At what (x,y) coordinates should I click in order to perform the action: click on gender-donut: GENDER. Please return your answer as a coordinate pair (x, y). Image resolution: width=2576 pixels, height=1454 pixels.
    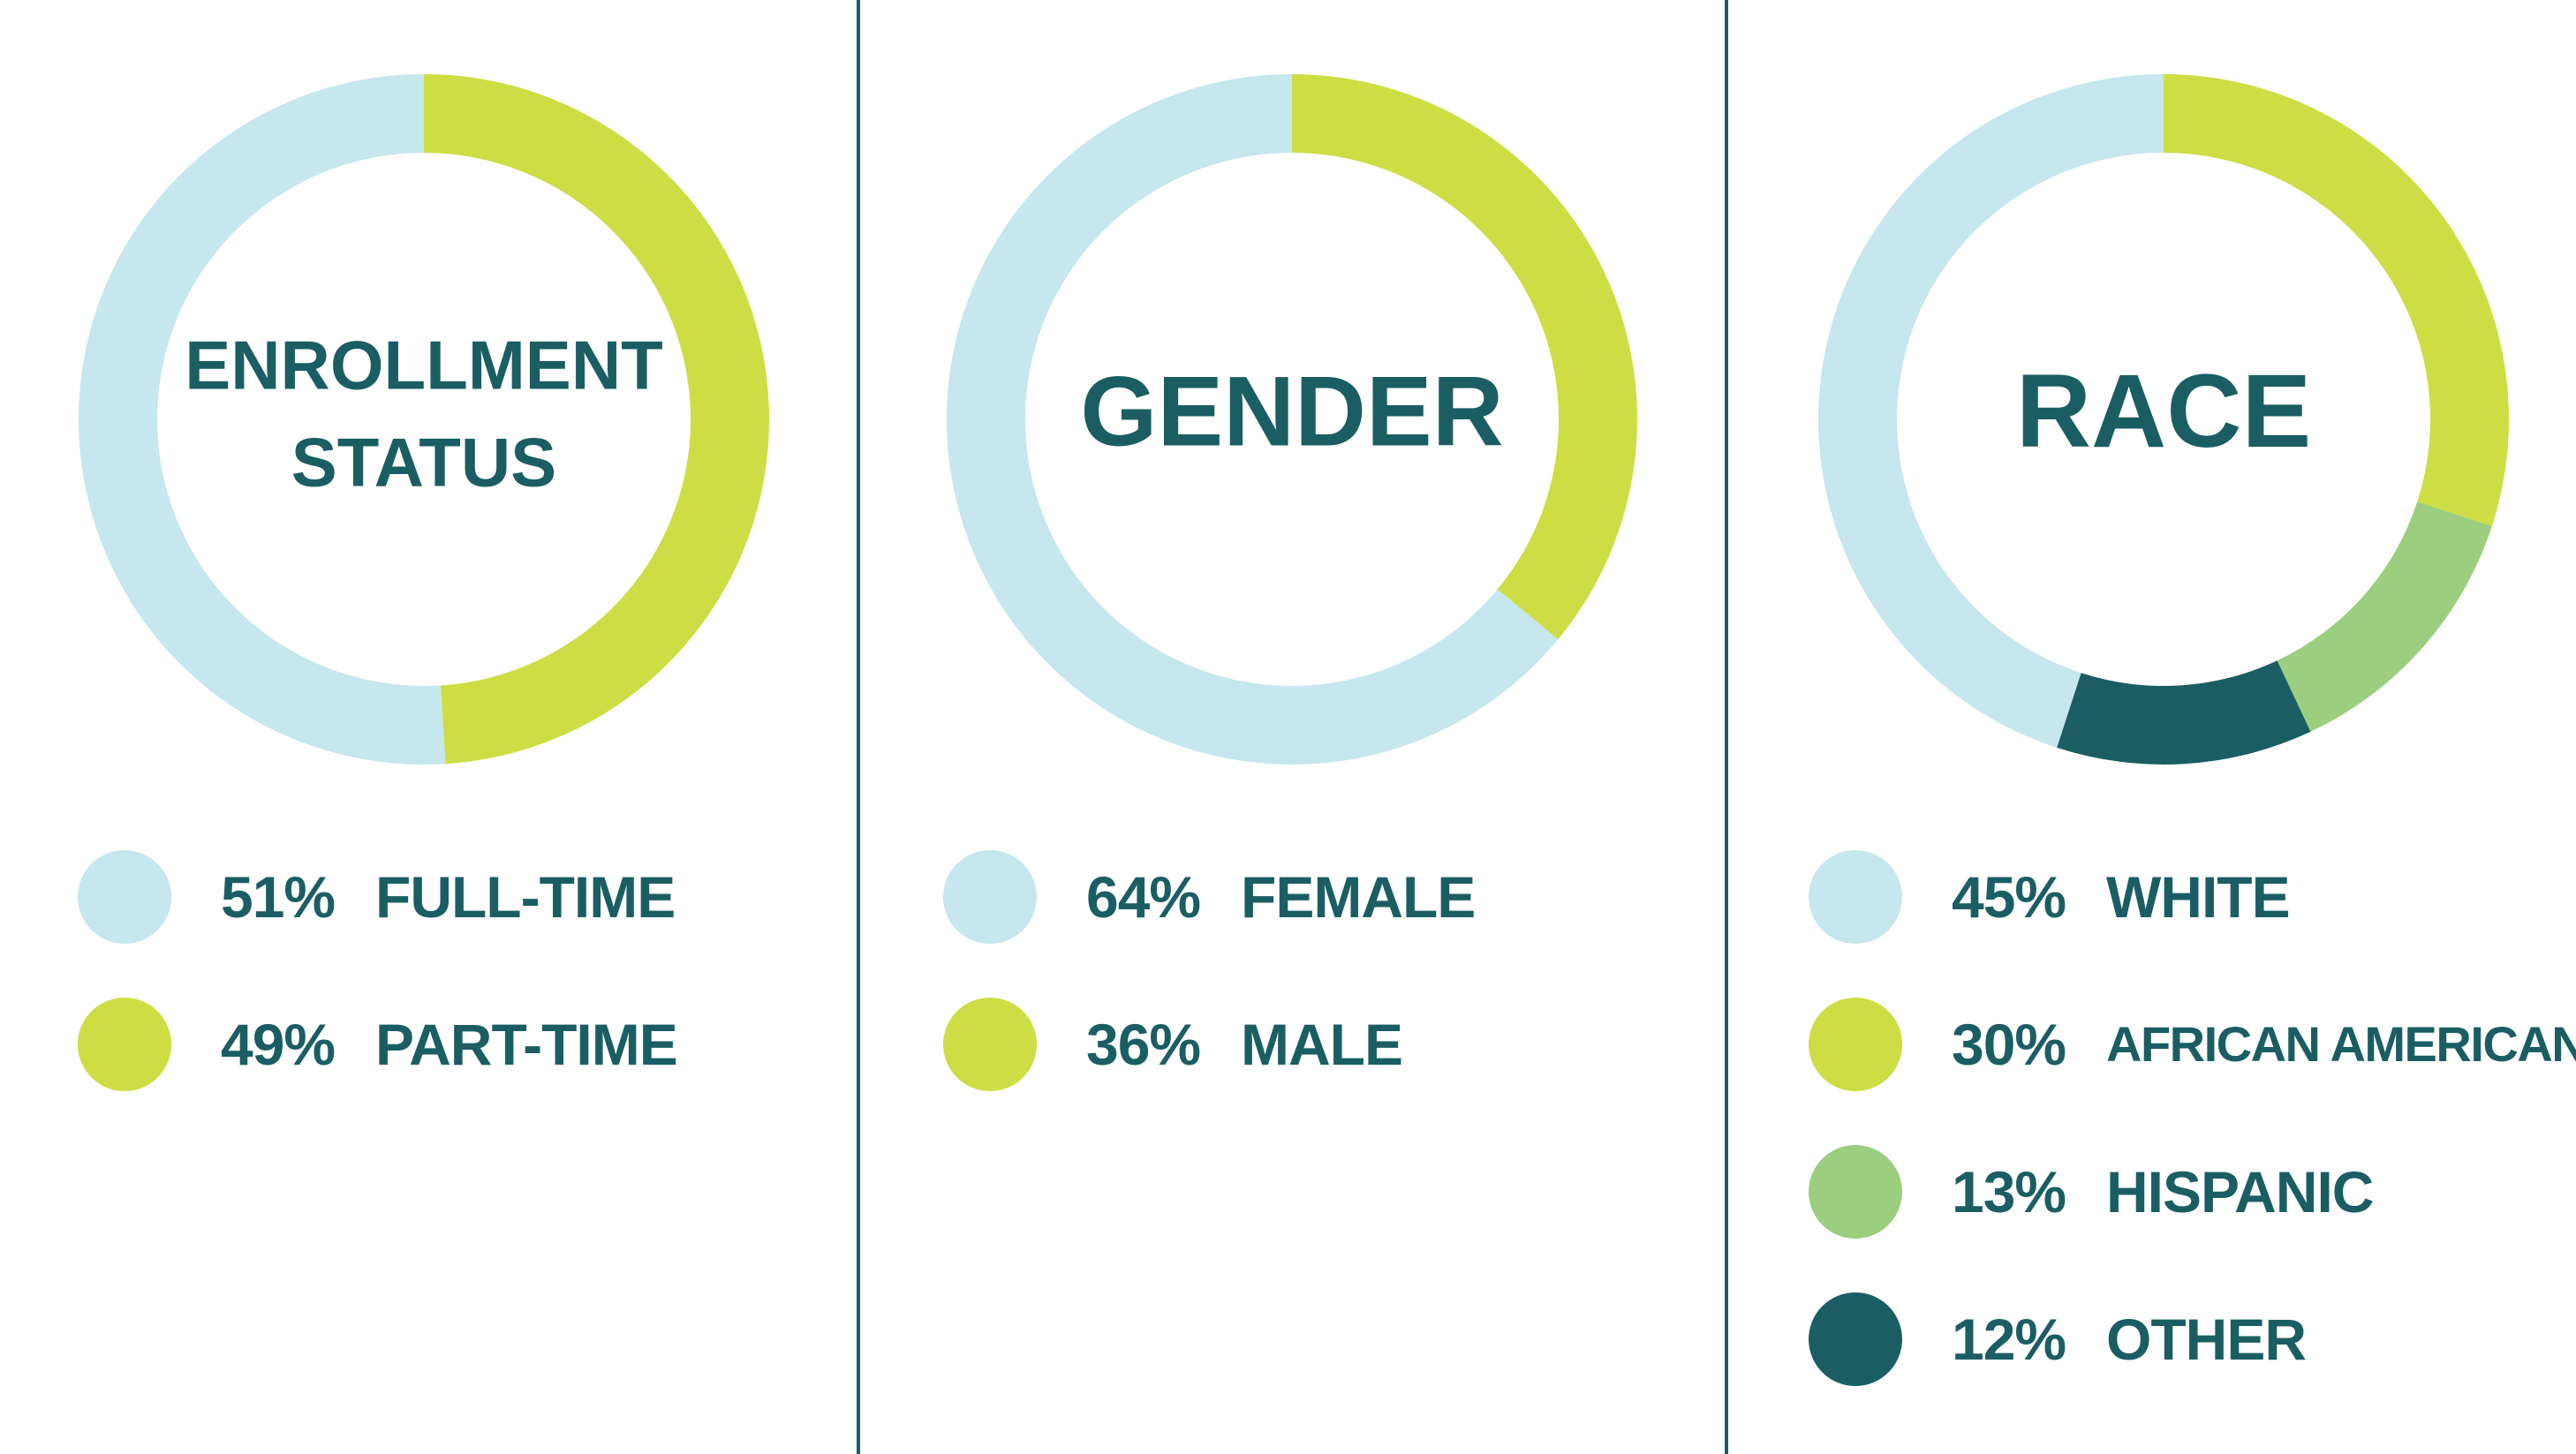
    Looking at the image, I should click on (1292, 420).